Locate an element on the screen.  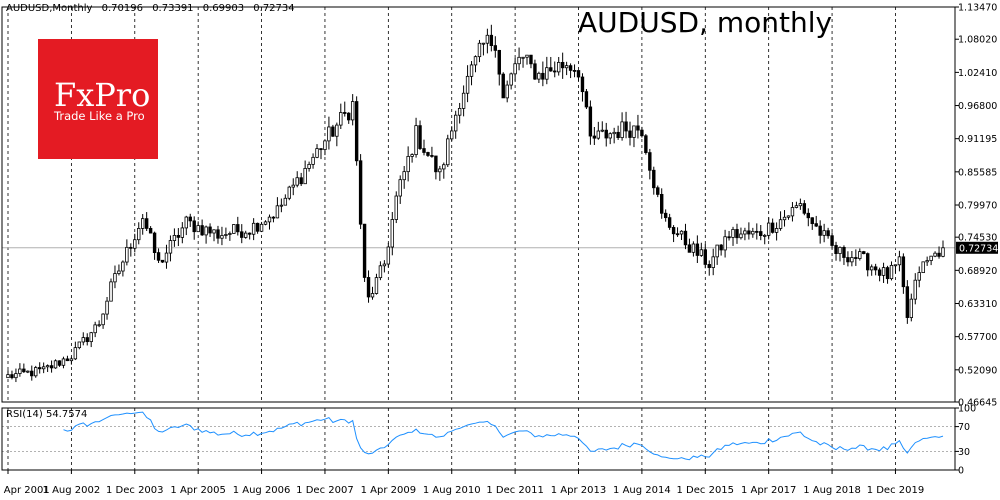
x-tick-label: 1 Dec 2003 is located at coordinates (135, 490).